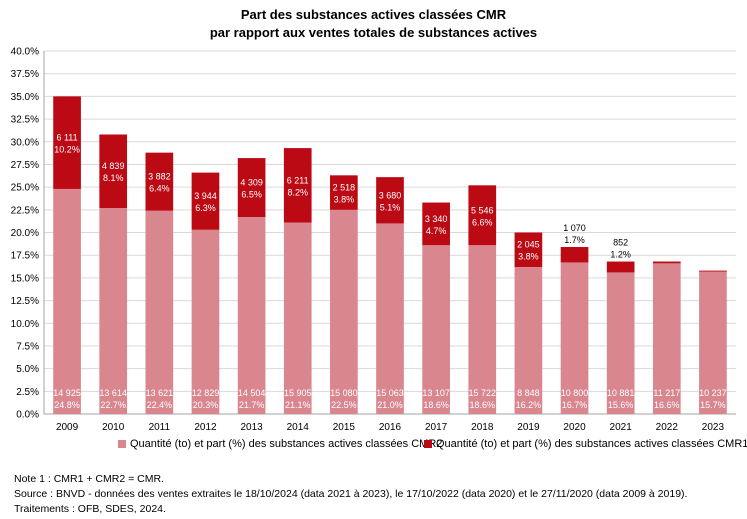 Image resolution: width=747 pixels, height=519 pixels. What do you see at coordinates (67, 393) in the screenshot?
I see `data-label-cmr2-qty: 14 925` at bounding box center [67, 393].